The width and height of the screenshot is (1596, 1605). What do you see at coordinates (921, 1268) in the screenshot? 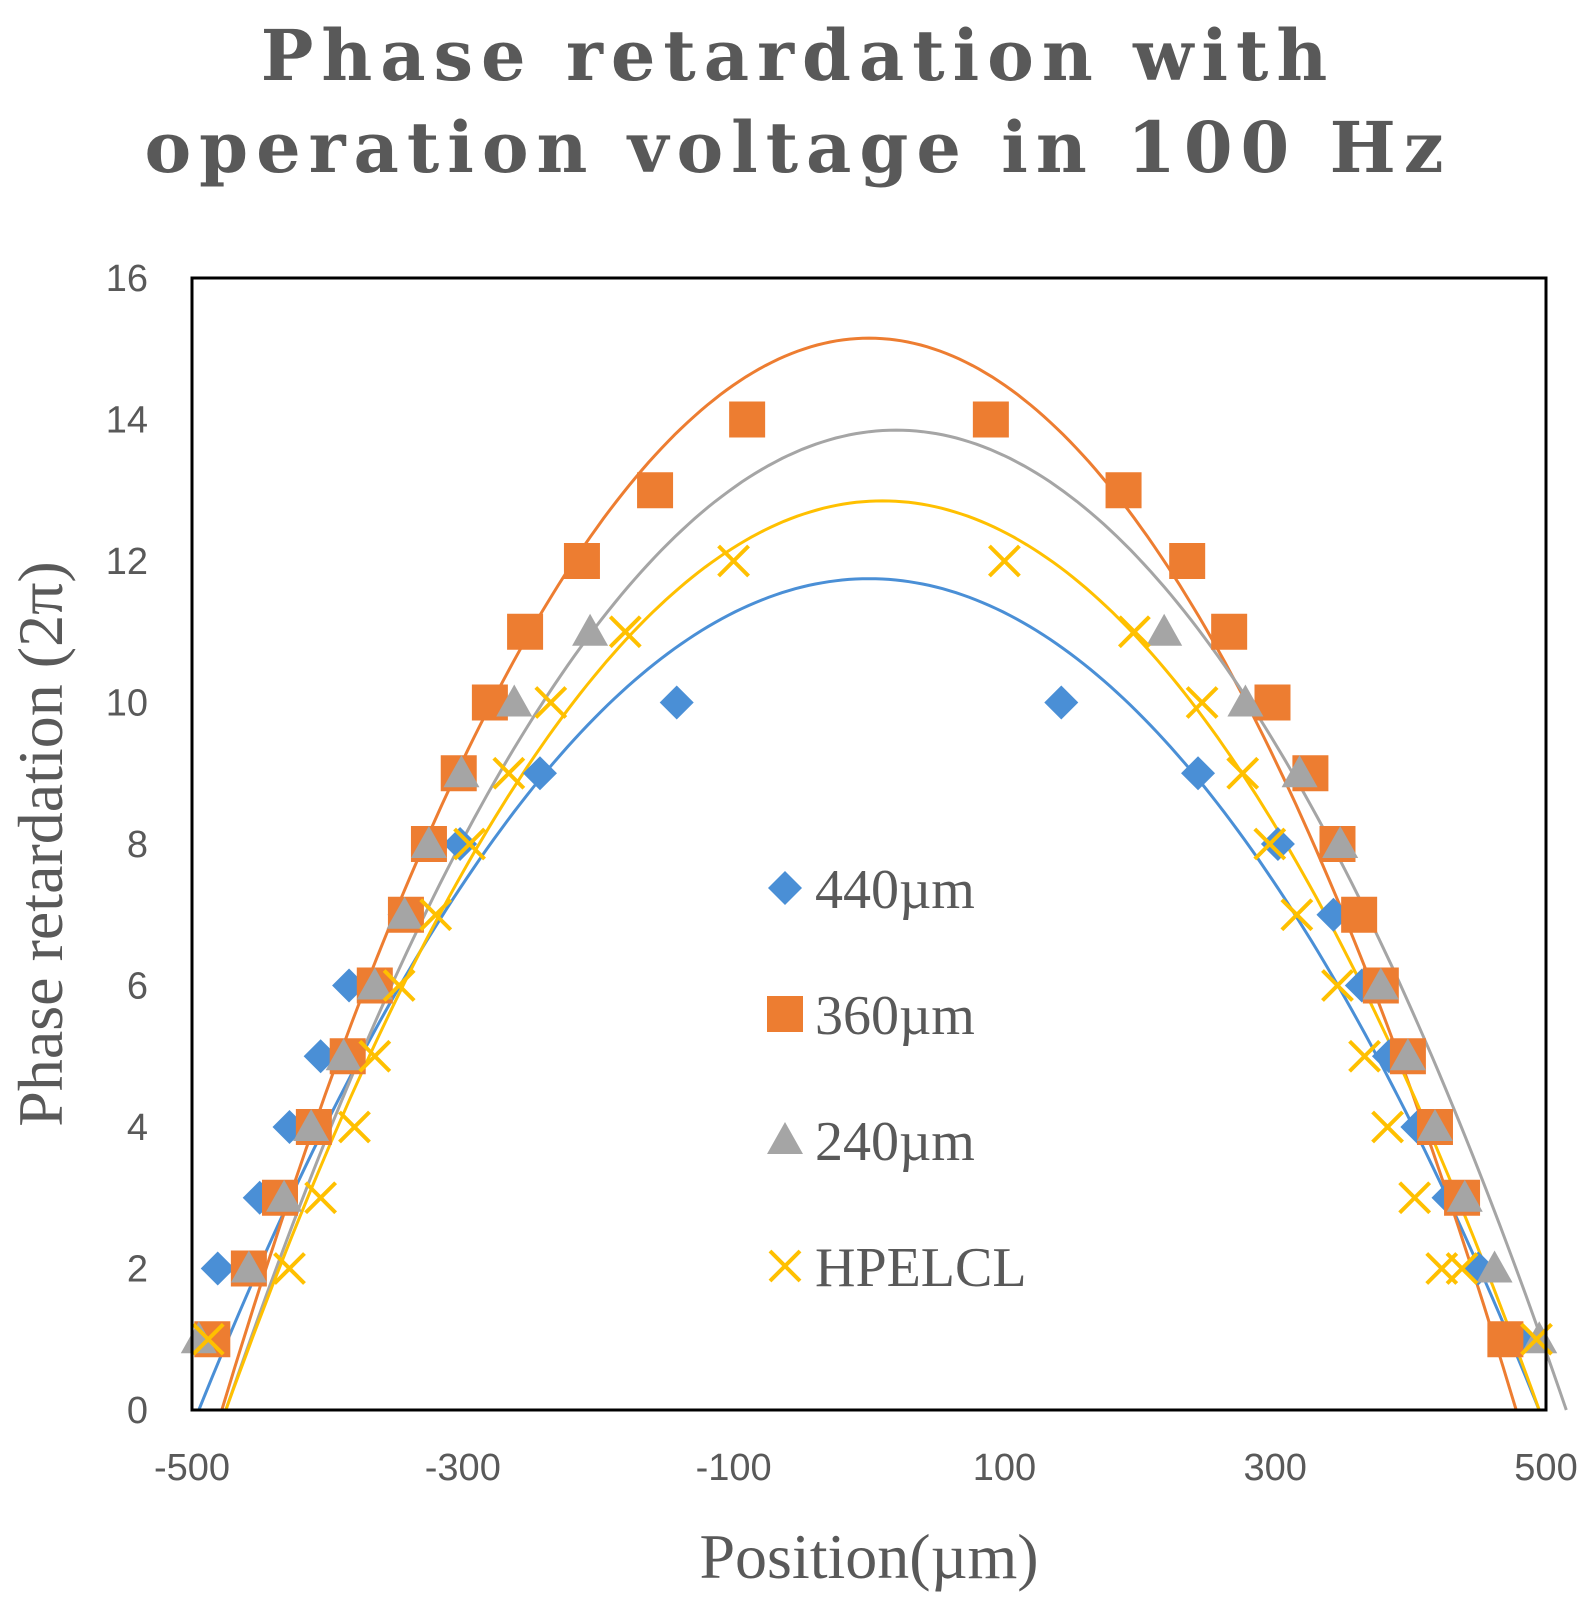
I see `legend-label: HPELCL` at bounding box center [921, 1268].